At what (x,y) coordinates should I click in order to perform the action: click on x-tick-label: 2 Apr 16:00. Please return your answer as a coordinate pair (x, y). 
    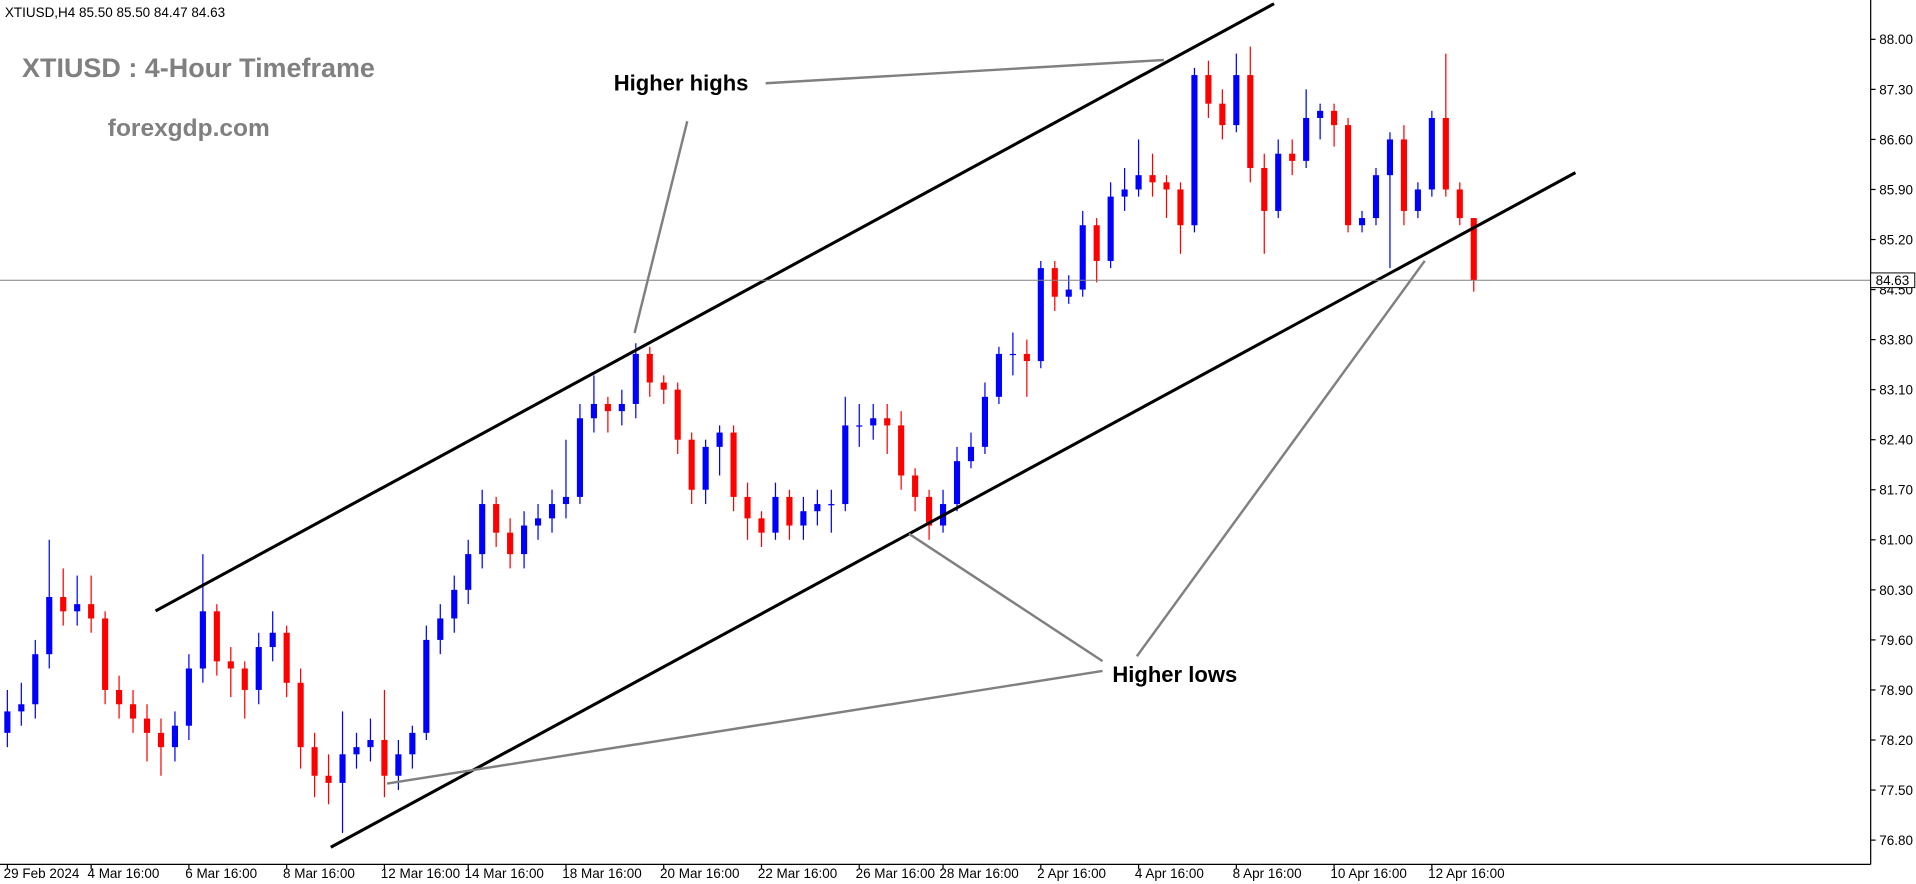
    Looking at the image, I should click on (1071, 873).